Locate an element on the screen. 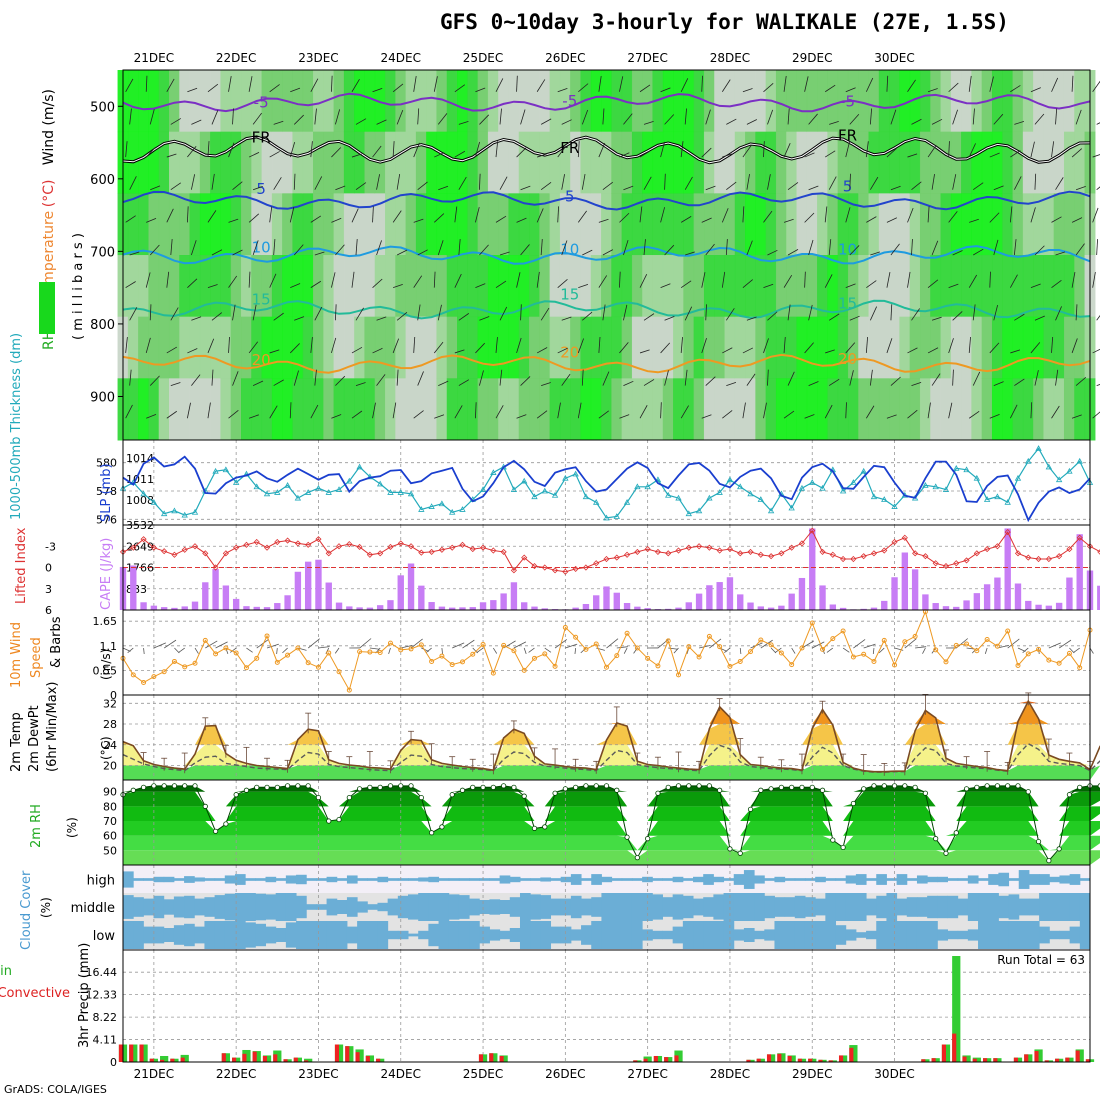 Image resolution: width=1100 pixels, height=1100 pixels. precip-total-bar is located at coordinates (832, 1061).